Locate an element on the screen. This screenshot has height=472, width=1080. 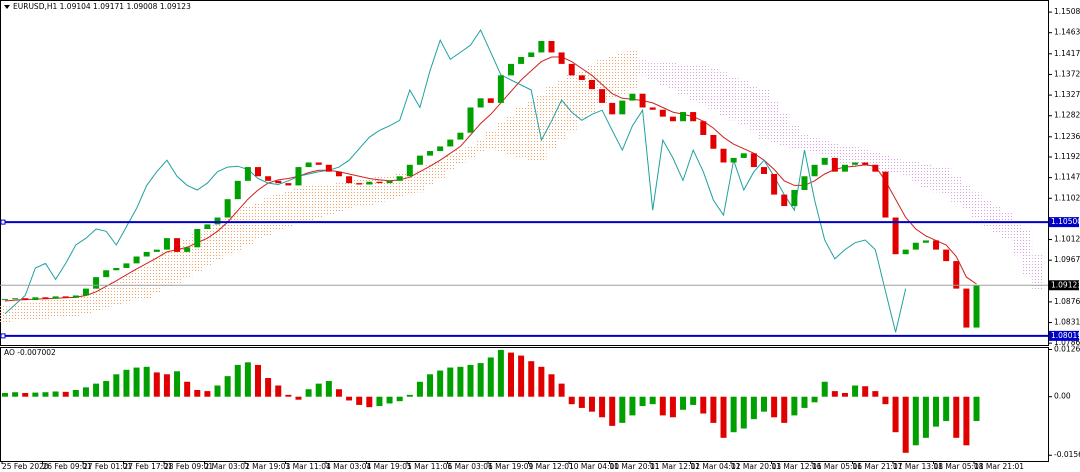
x-tick-label: 17 Mar 13:01 is located at coordinates (918, 466).